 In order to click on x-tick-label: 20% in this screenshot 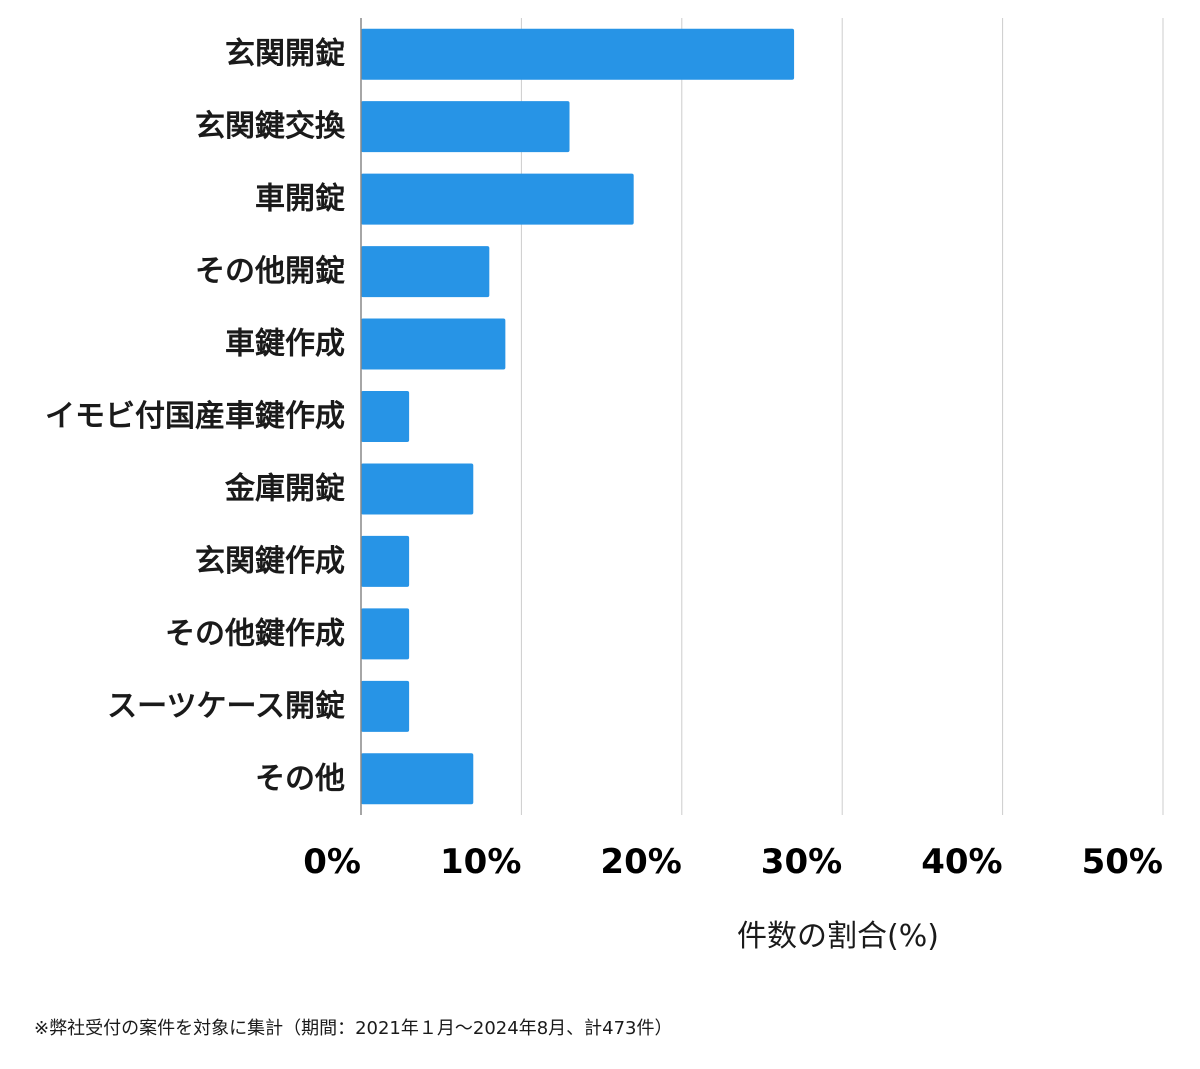, I will do `click(640, 862)`.